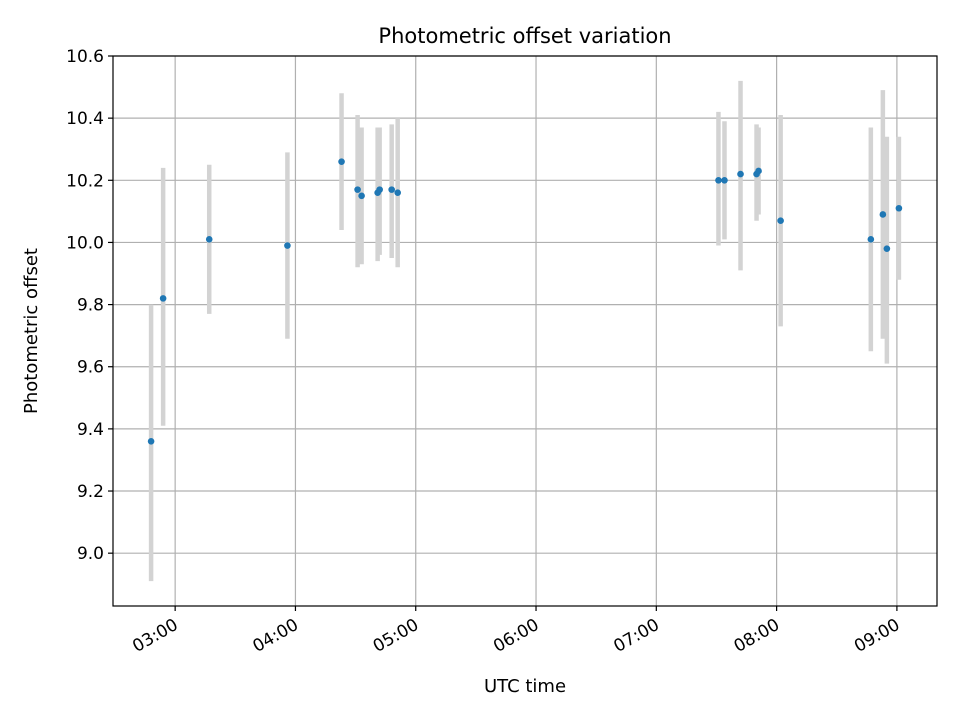 Image resolution: width=960 pixels, height=720 pixels. I want to click on y-tick-label: 9.4, so click(90, 430).